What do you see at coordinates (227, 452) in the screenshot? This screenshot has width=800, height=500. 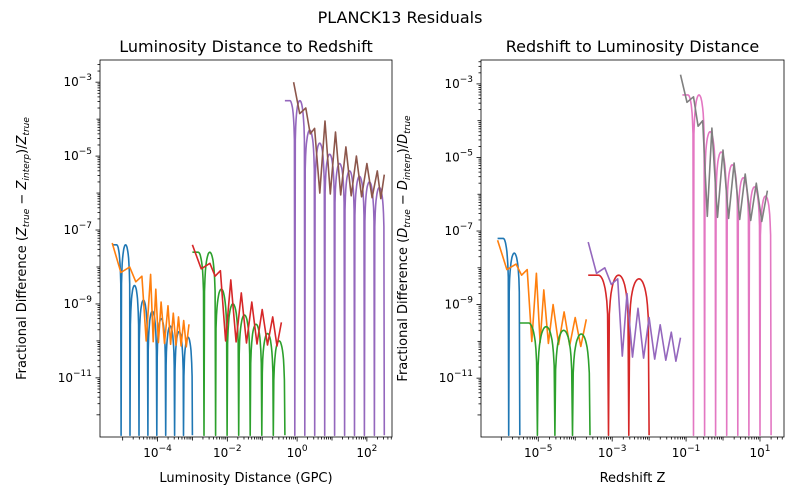 I see `x-tick-label: 10⁻²` at bounding box center [227, 452].